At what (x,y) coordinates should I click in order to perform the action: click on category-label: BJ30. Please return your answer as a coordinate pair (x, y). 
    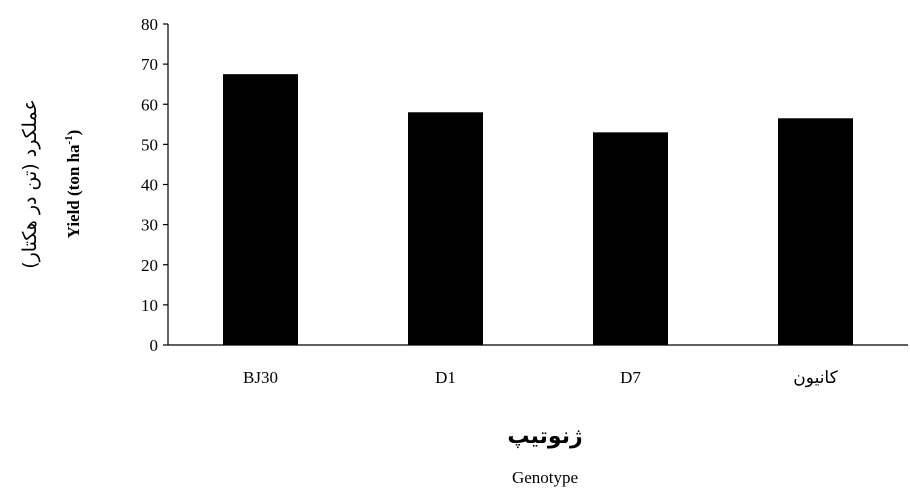
    Looking at the image, I should click on (260, 377).